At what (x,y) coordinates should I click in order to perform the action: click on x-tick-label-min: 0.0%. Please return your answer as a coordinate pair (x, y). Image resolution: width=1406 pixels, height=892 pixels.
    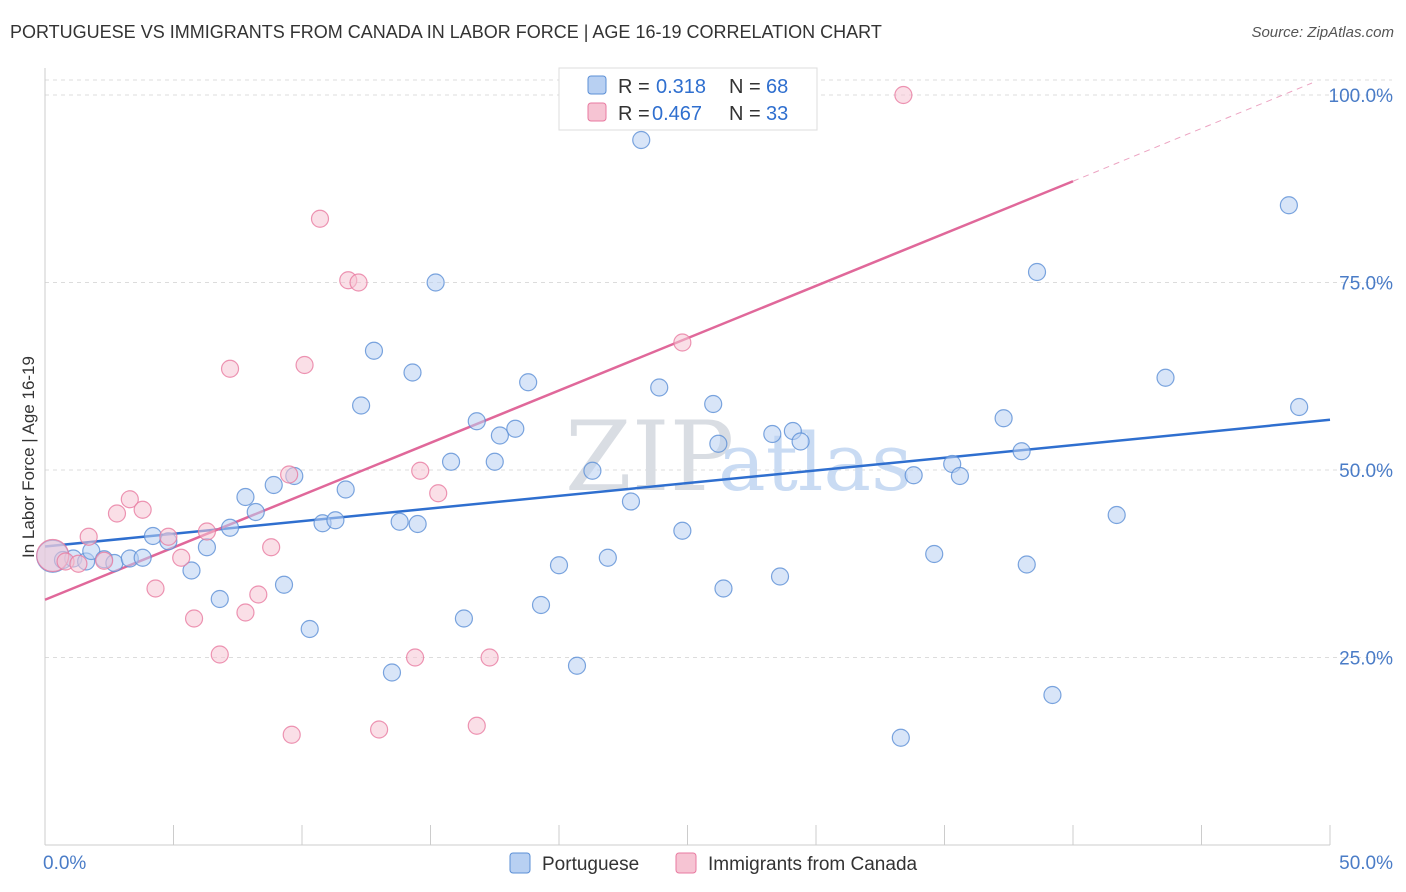
    Looking at the image, I should click on (64, 863).